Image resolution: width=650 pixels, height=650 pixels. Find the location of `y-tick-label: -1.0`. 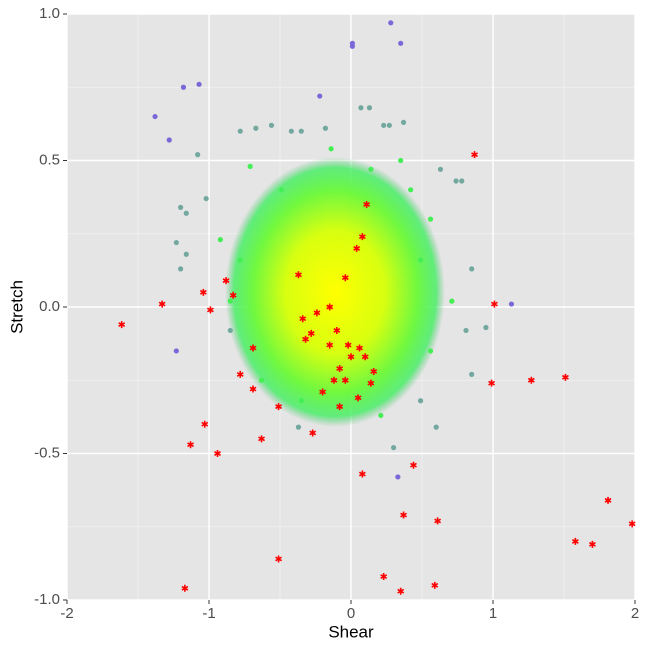

y-tick-label: -1.0 is located at coordinates (47, 599).